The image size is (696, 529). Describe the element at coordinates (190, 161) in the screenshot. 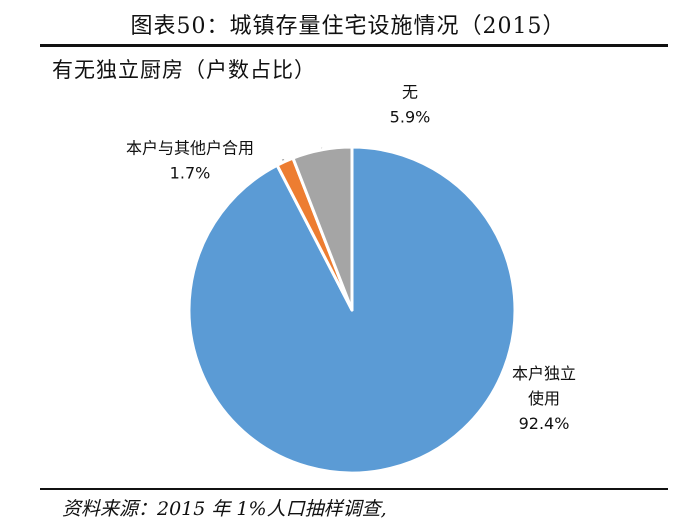

I see `slice-label: 本户与其他户合用 1.7%` at that location.